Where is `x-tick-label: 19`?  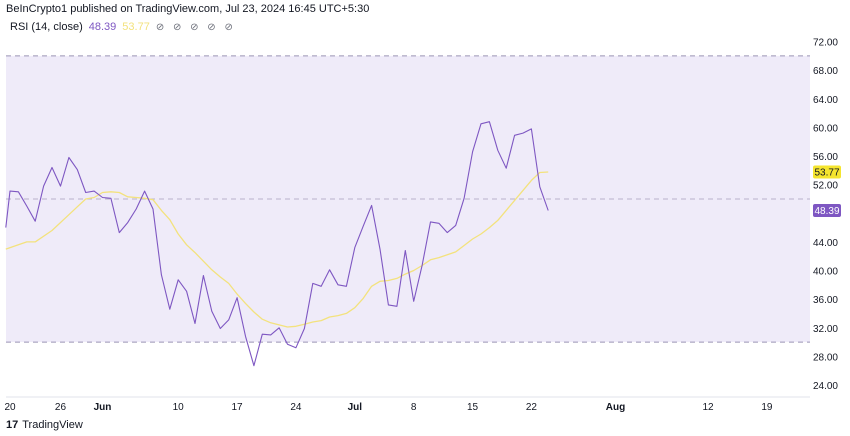
x-tick-label: 19 is located at coordinates (767, 407).